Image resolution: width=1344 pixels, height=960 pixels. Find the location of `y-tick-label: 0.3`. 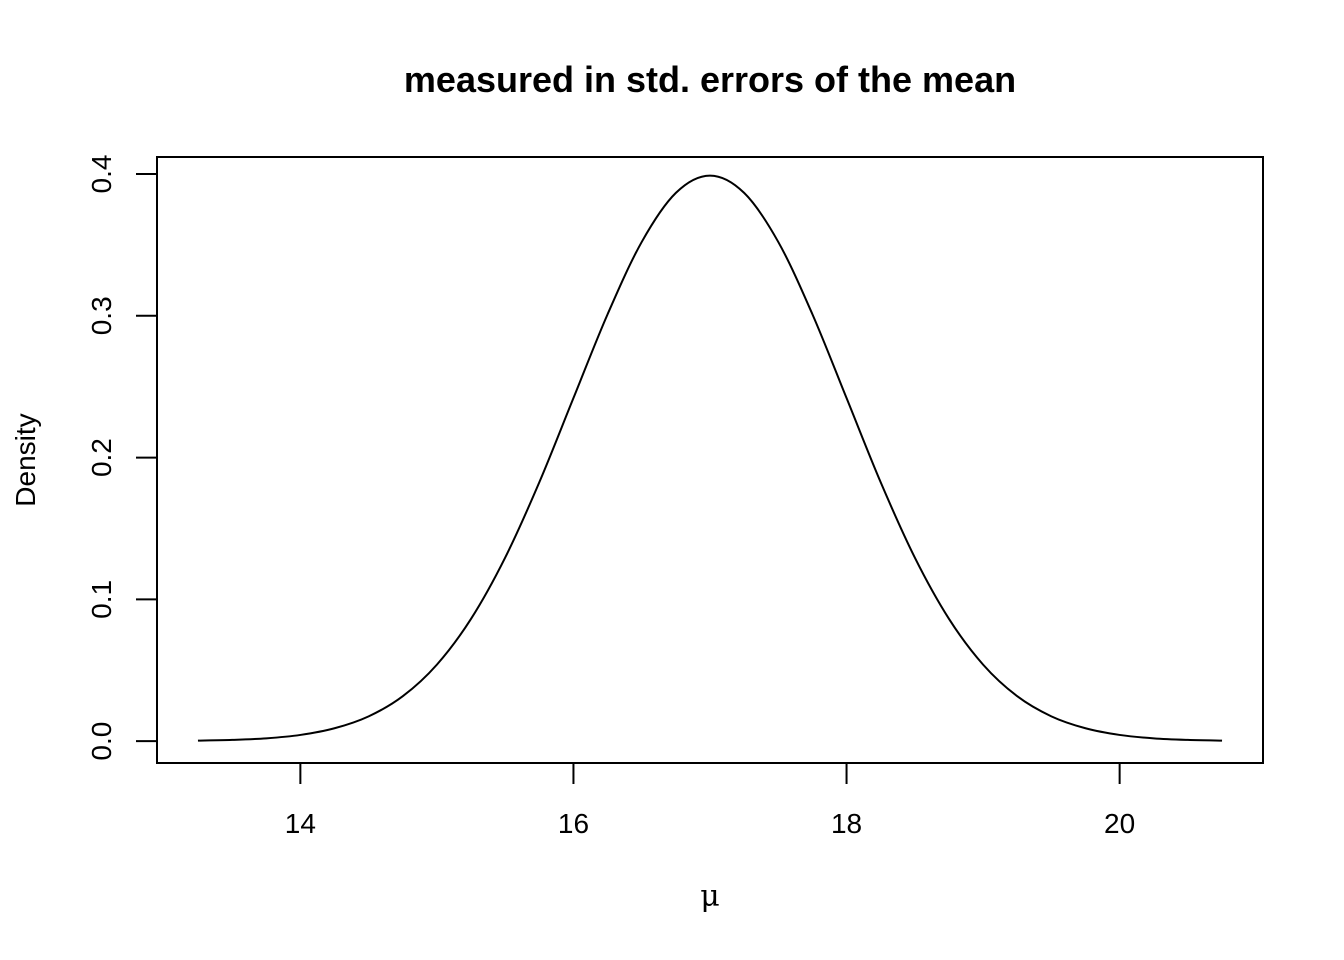

y-tick-label: 0.3 is located at coordinates (101, 315).